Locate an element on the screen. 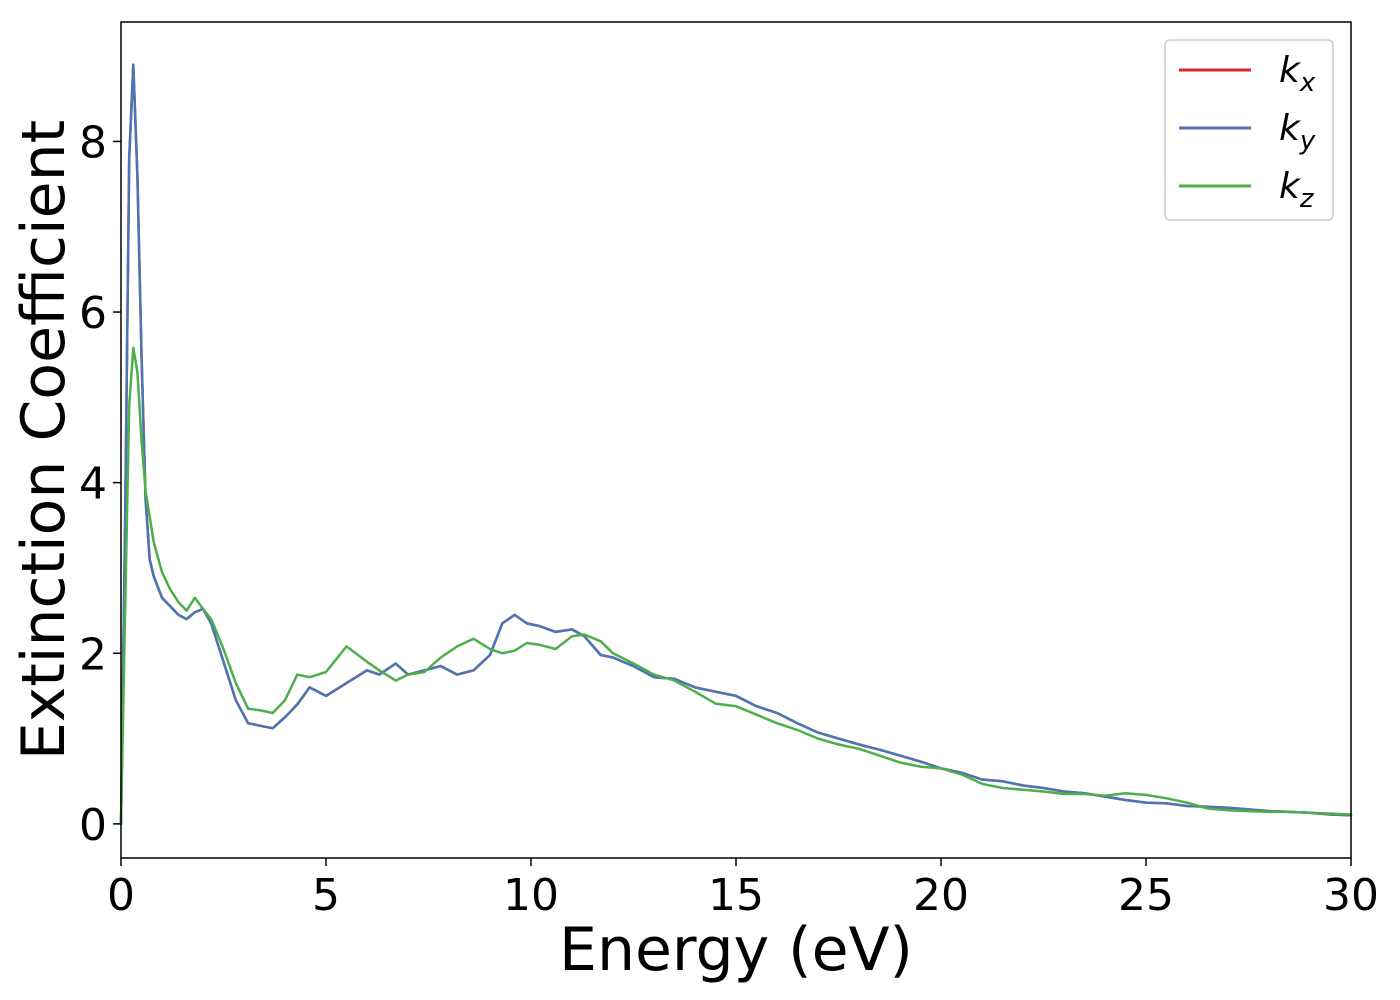 The height and width of the screenshot is (1000, 1400). x-tick-label: 0 is located at coordinates (121, 895).